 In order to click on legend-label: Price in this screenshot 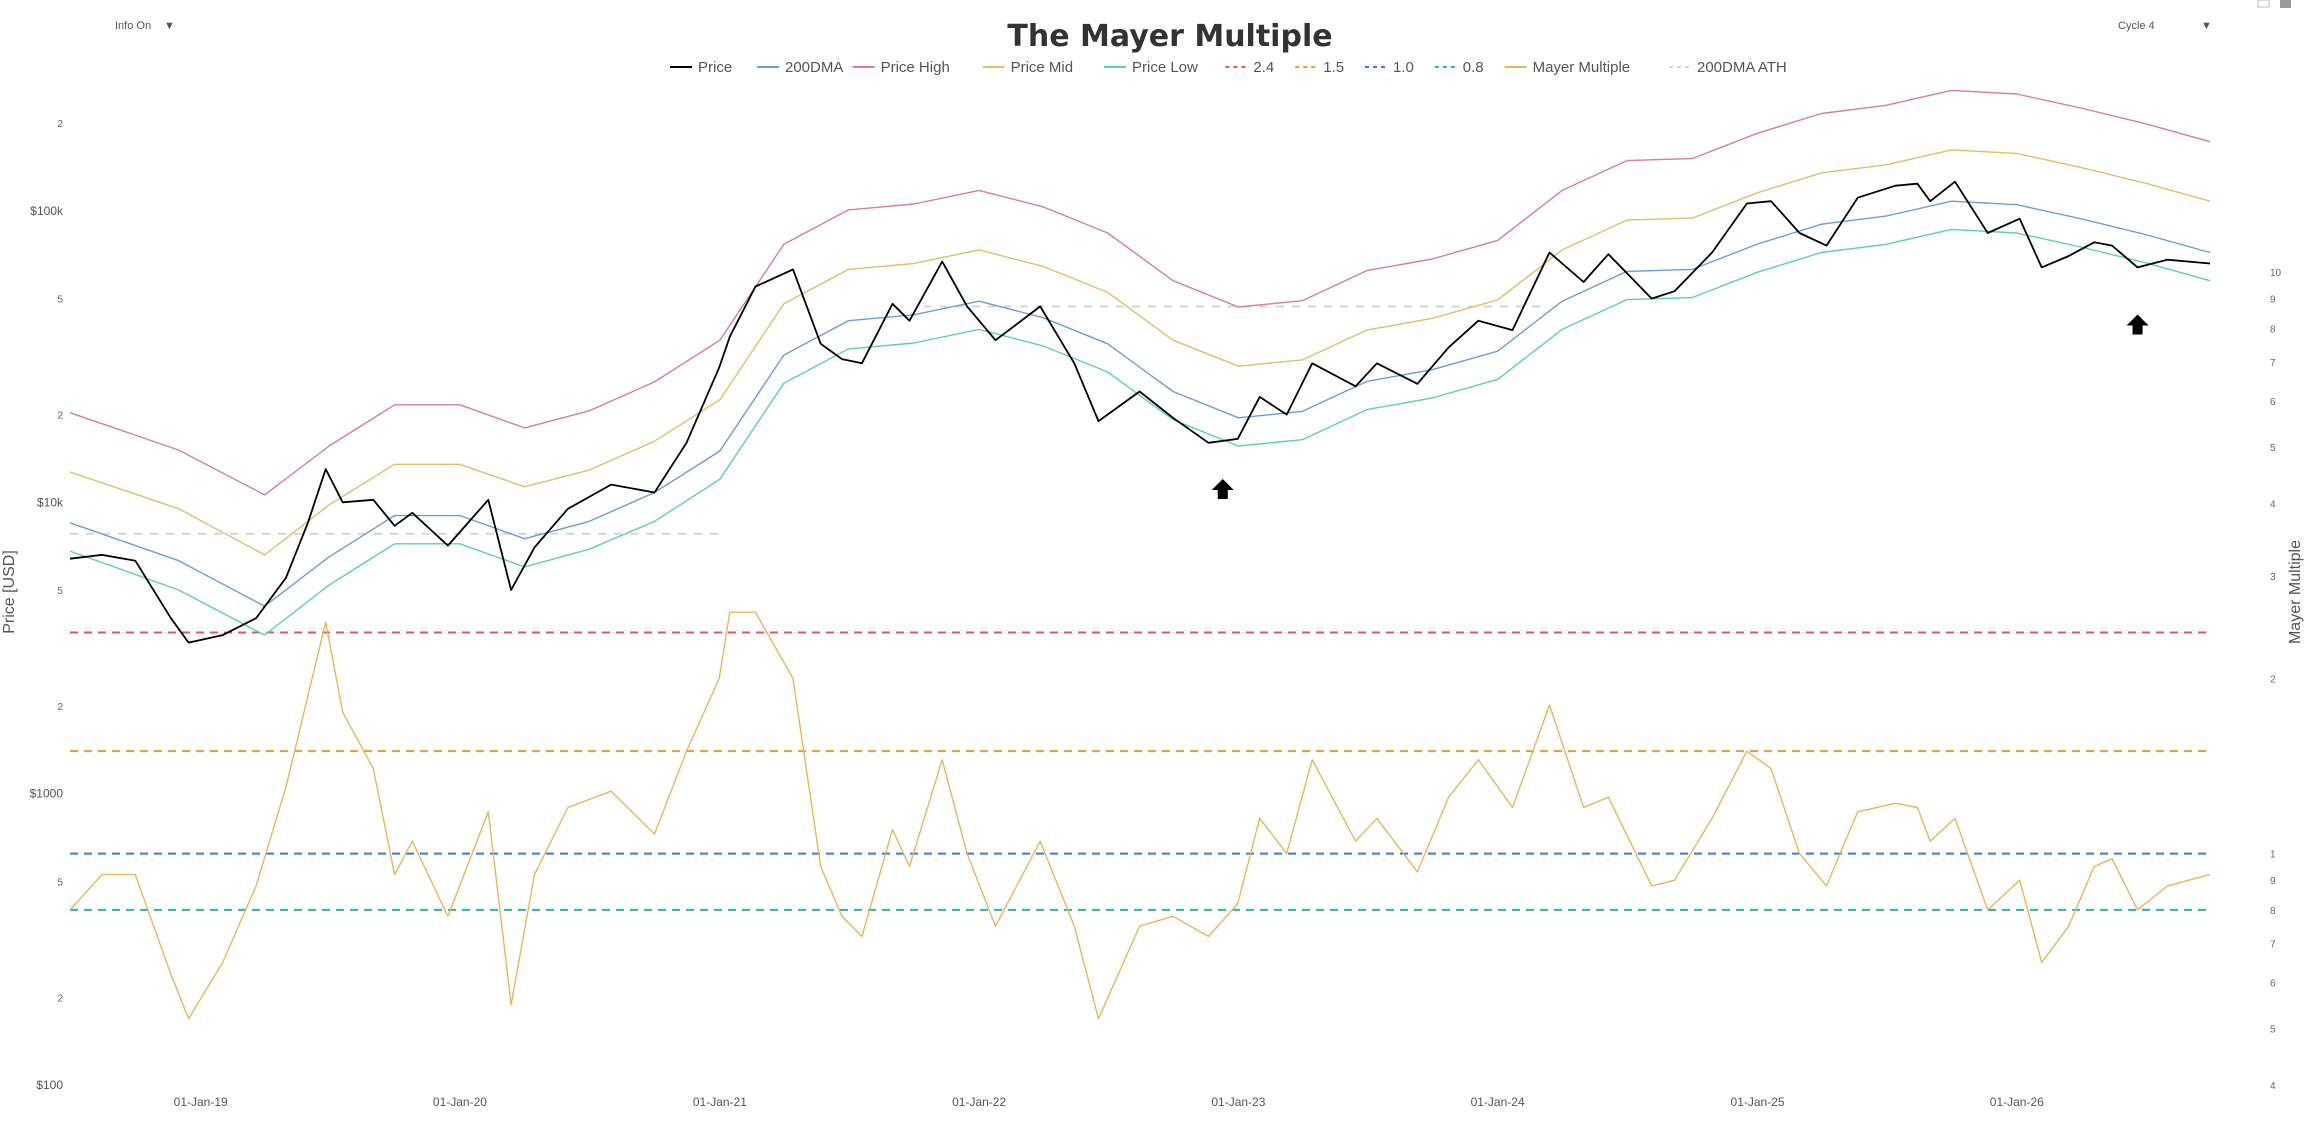, I will do `click(715, 67)`.